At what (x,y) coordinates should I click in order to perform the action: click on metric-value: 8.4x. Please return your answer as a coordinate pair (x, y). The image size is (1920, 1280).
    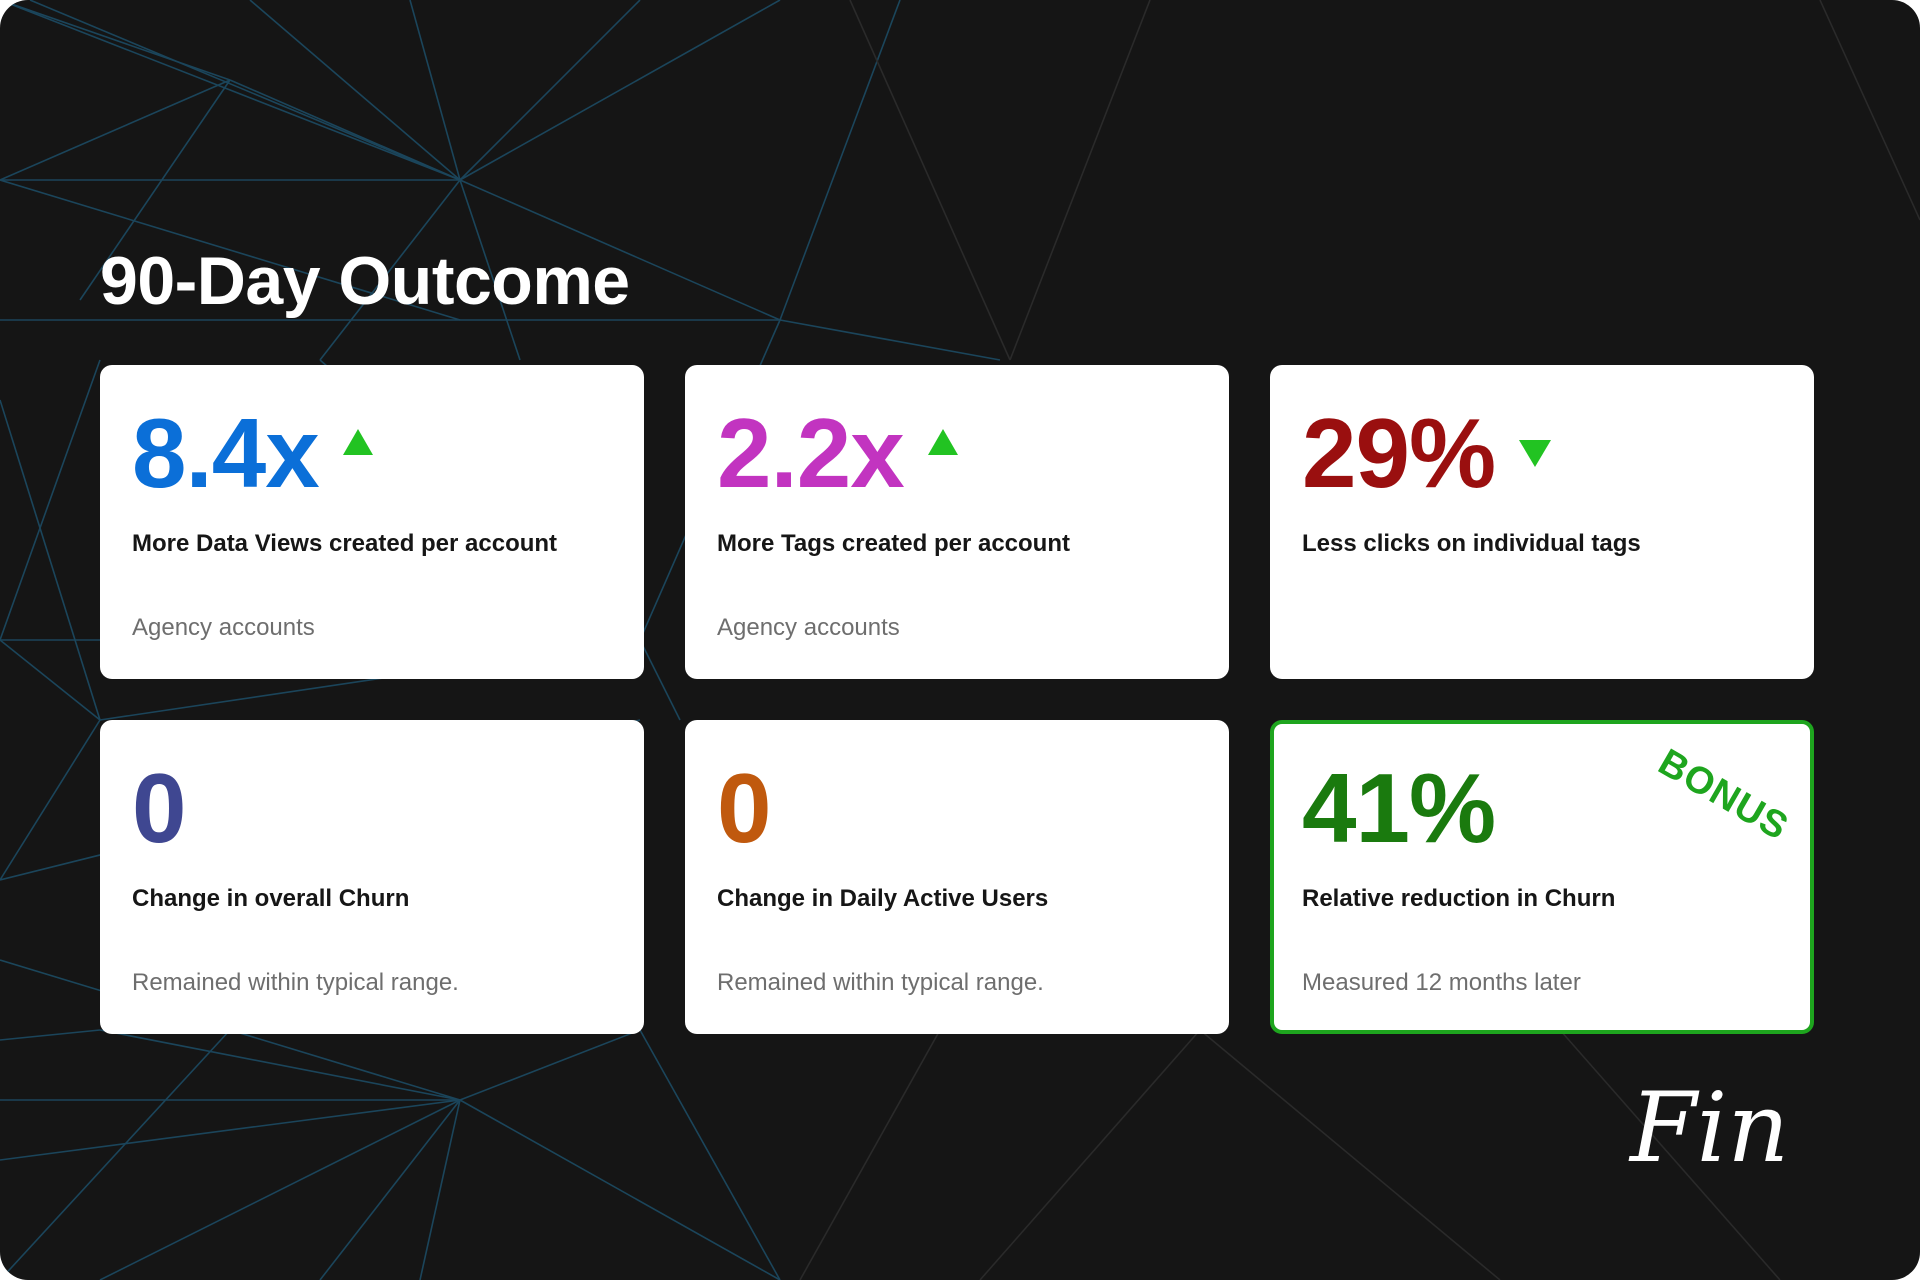
    Looking at the image, I should click on (226, 453).